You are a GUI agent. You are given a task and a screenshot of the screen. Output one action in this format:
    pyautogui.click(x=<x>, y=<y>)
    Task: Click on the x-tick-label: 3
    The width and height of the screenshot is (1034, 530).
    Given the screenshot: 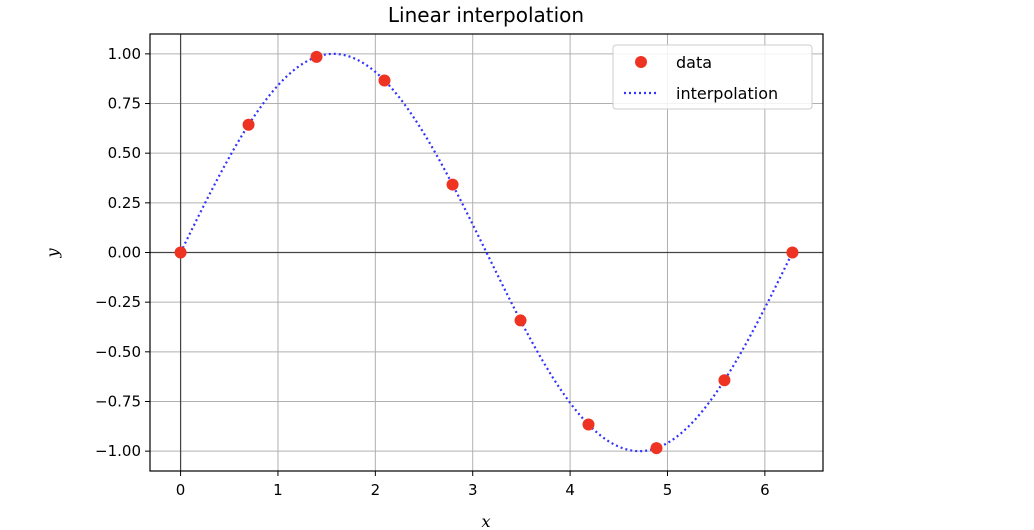 What is the action you would take?
    pyautogui.click(x=473, y=490)
    